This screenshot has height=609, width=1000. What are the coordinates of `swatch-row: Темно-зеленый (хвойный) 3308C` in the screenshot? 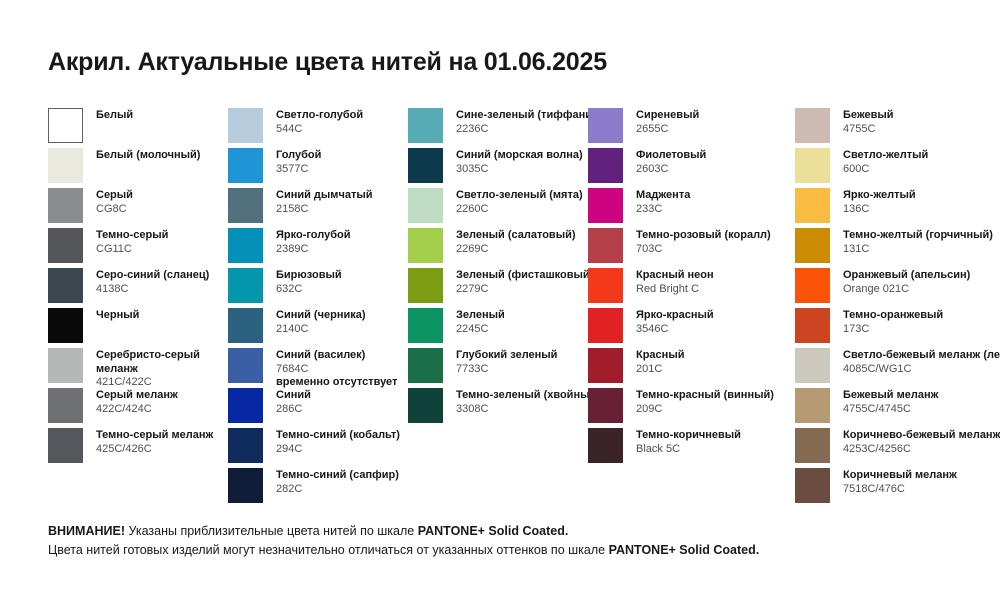 It's located at (504, 408).